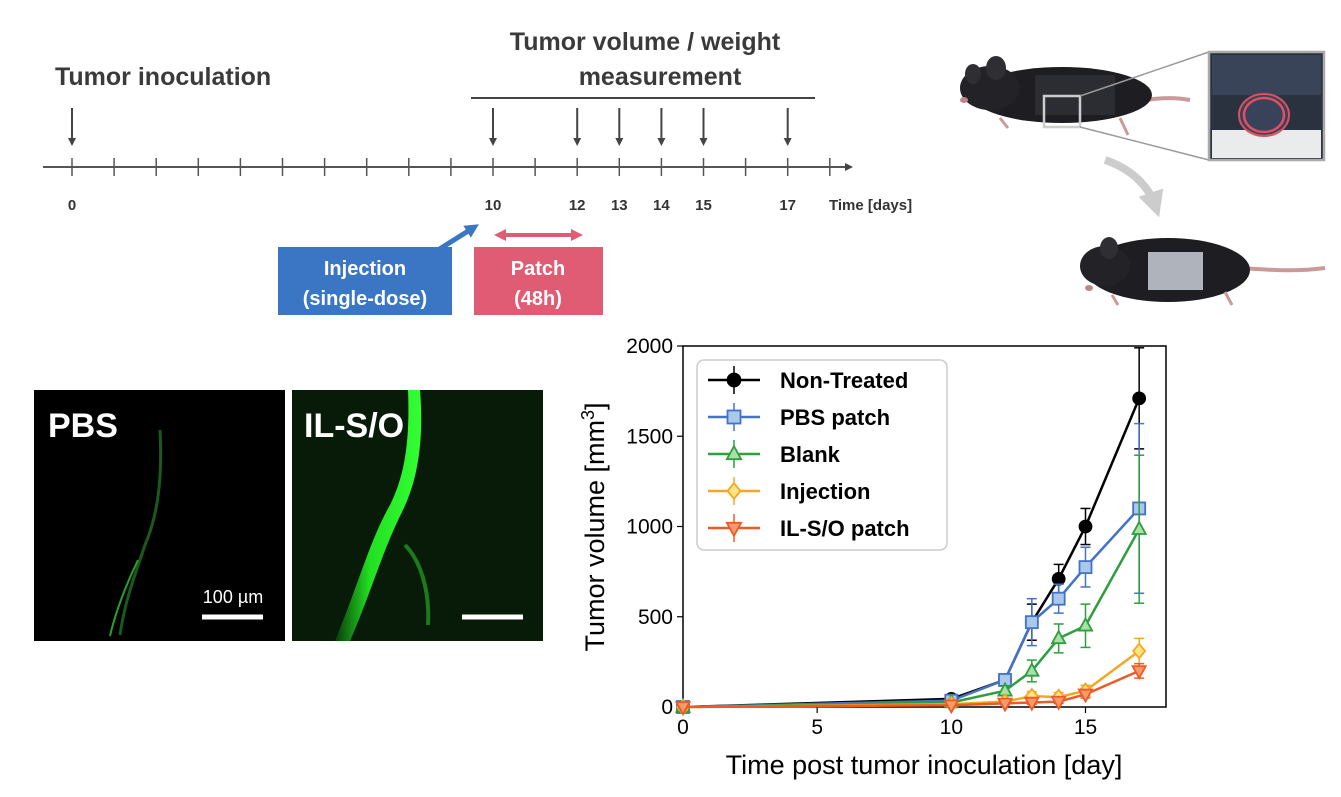 The width and height of the screenshot is (1341, 797). What do you see at coordinates (1085, 727) in the screenshot?
I see `x-tick-label: 15` at bounding box center [1085, 727].